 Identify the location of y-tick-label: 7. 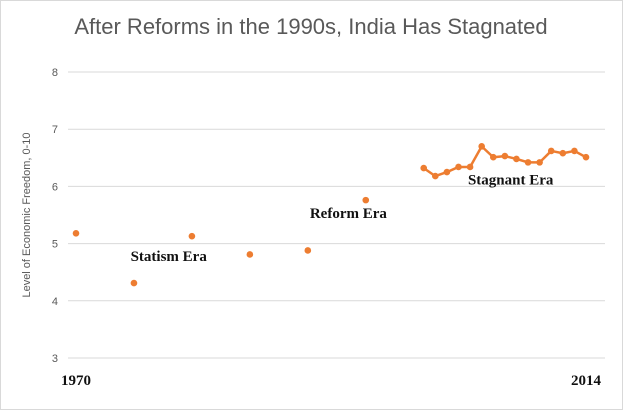
(55, 130).